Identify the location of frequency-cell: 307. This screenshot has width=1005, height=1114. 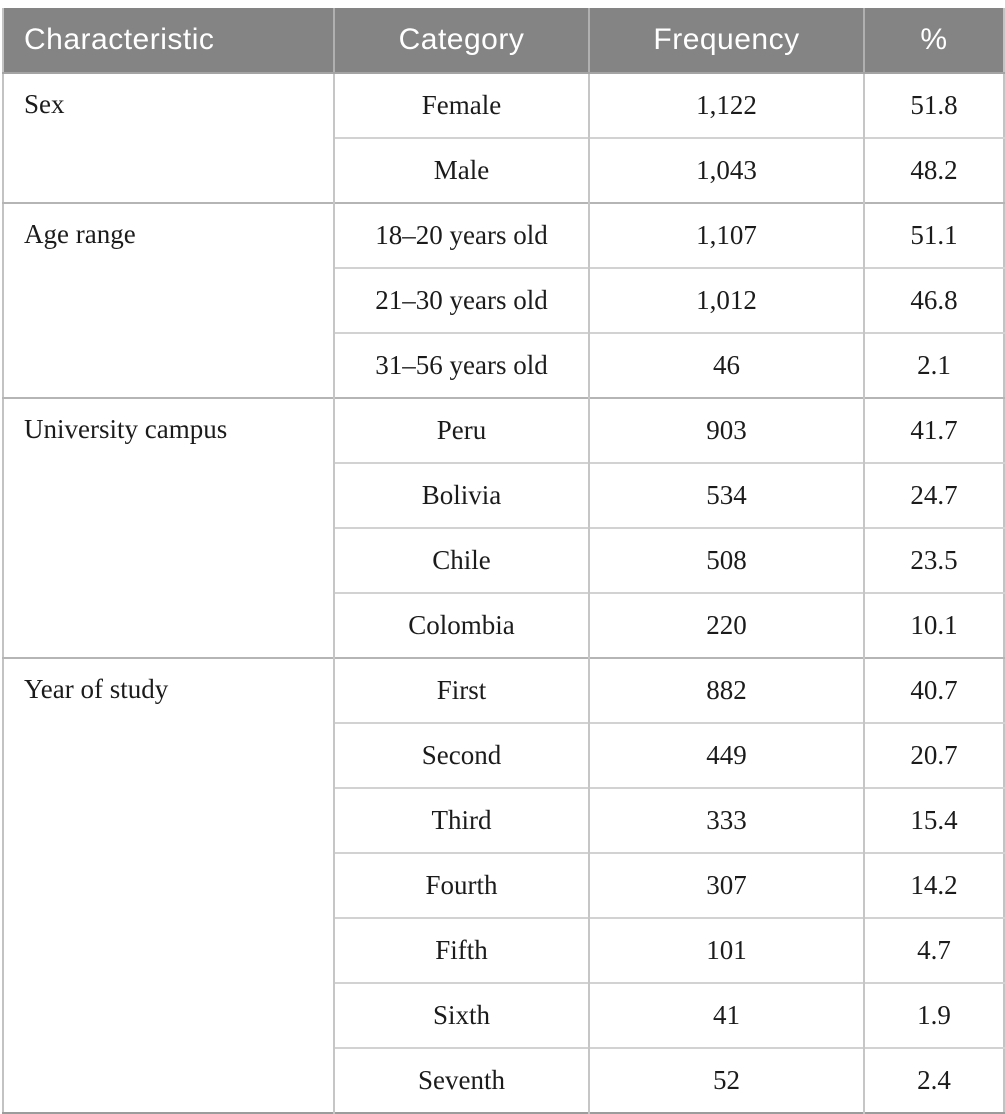
(726, 885).